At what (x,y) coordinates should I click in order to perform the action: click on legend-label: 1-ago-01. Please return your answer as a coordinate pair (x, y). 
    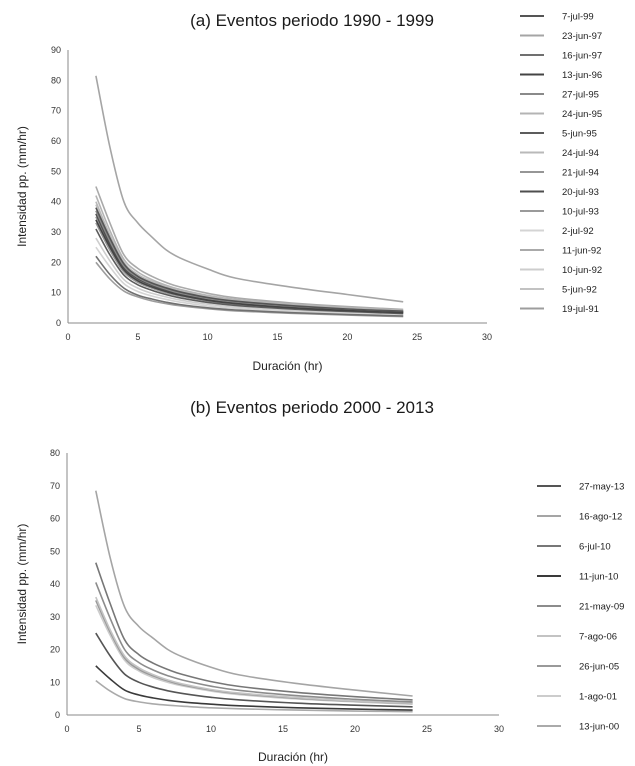
    Looking at the image, I should click on (598, 697).